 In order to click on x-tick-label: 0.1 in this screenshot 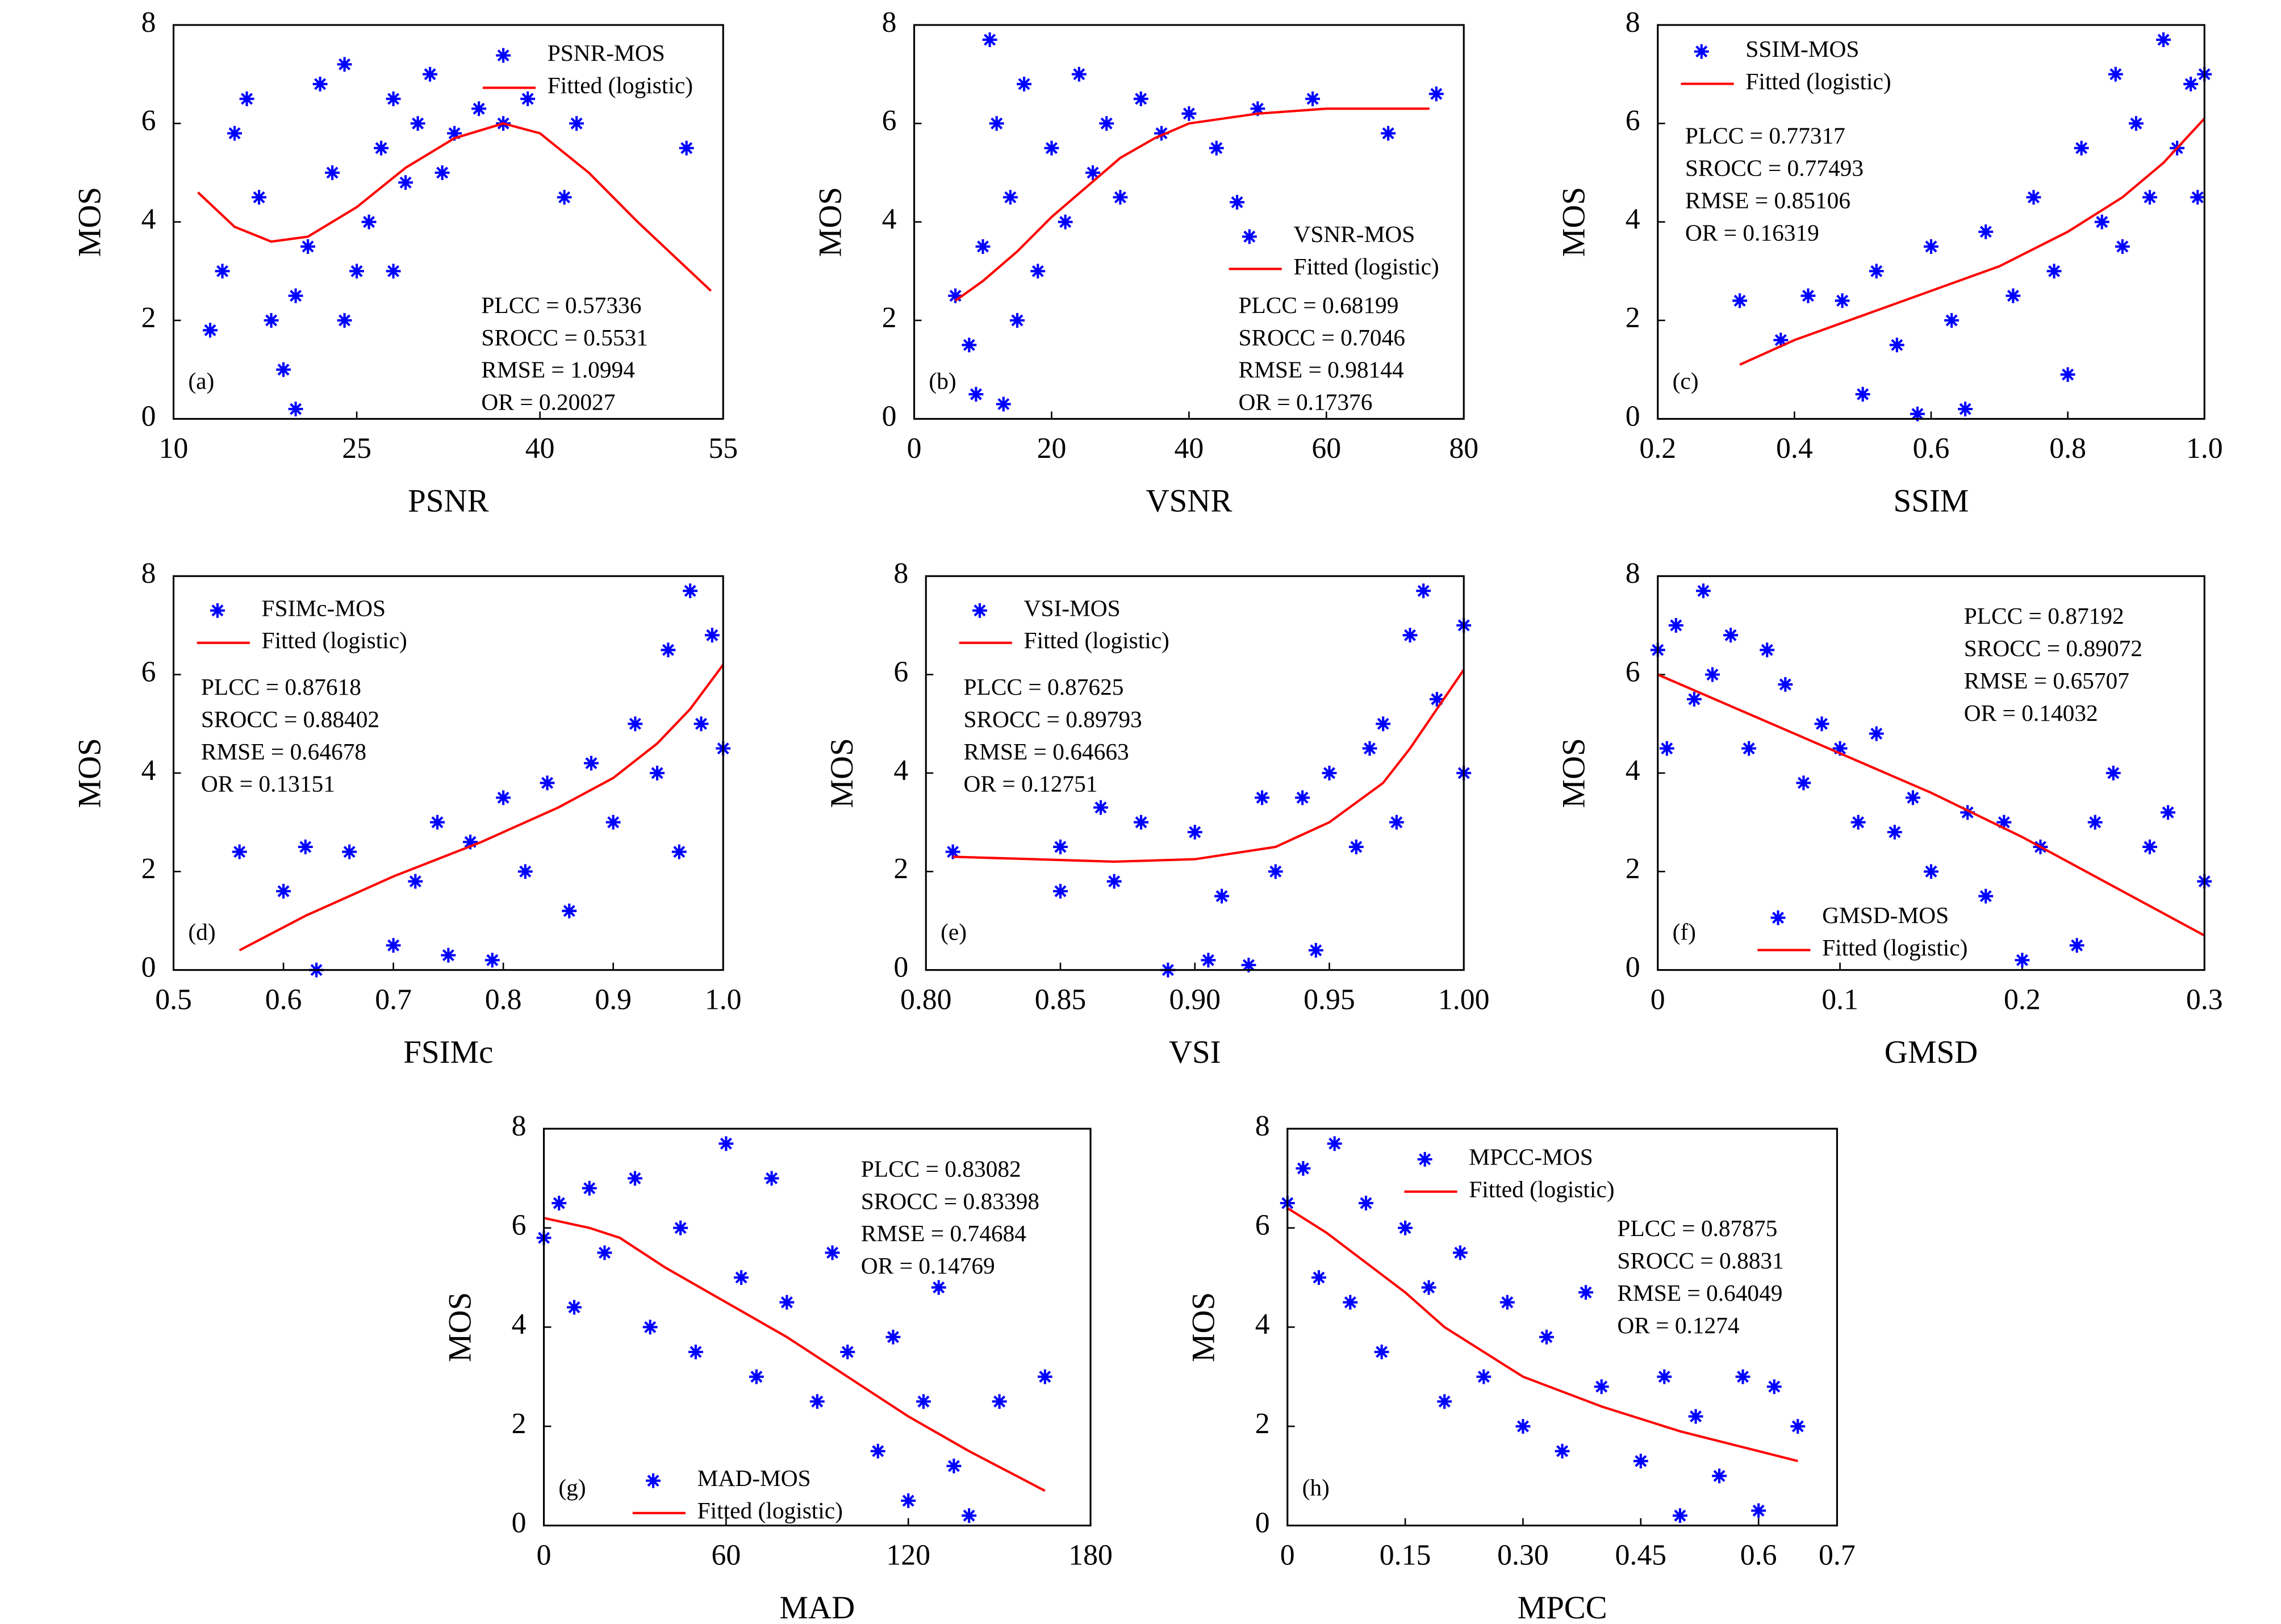, I will do `click(1840, 999)`.